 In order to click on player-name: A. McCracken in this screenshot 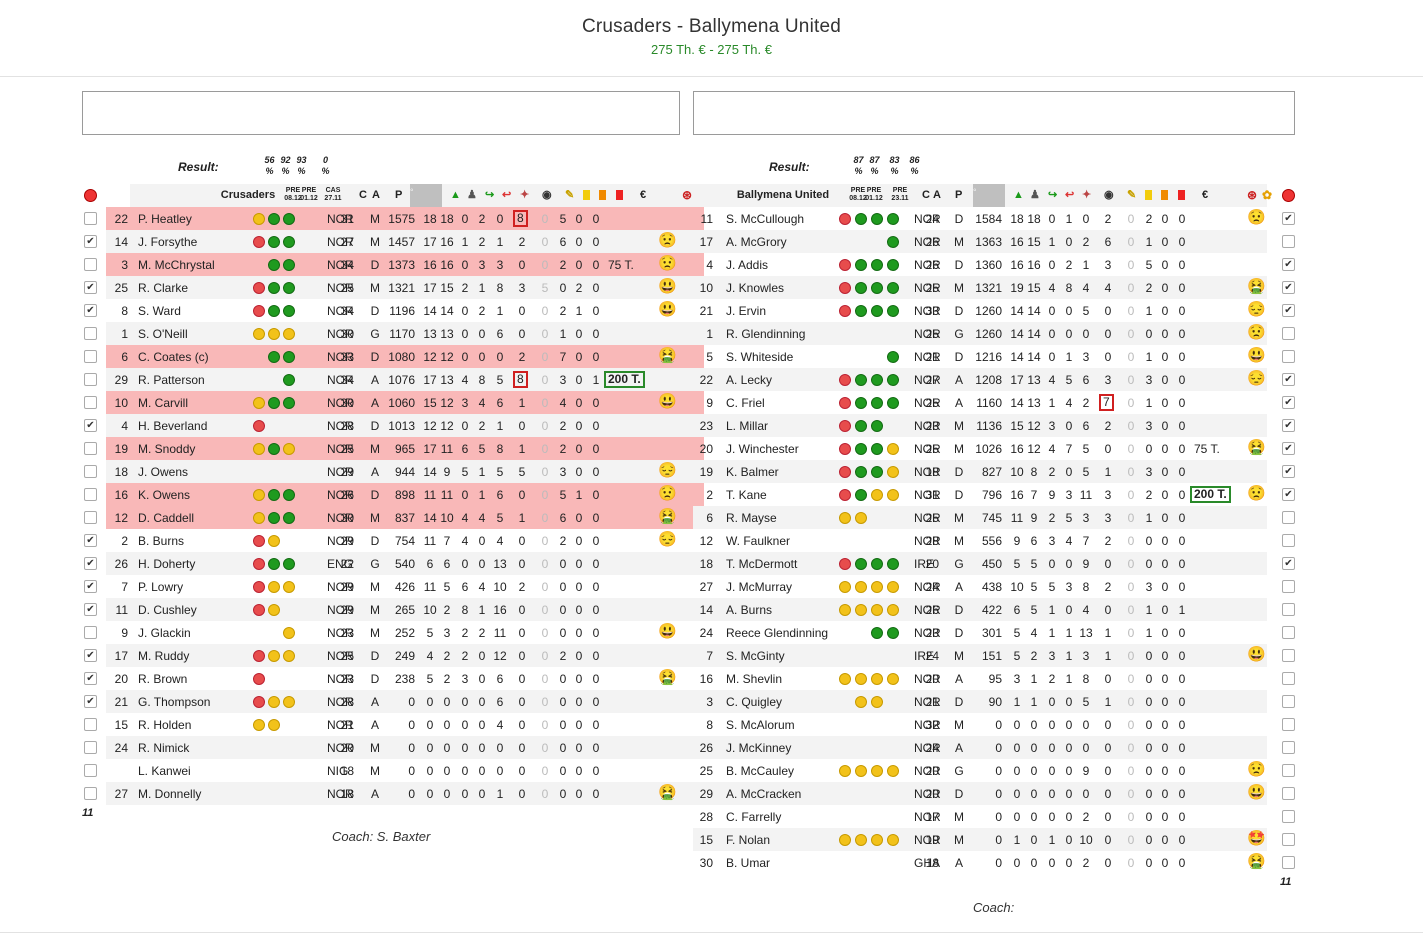, I will do `click(764, 794)`.